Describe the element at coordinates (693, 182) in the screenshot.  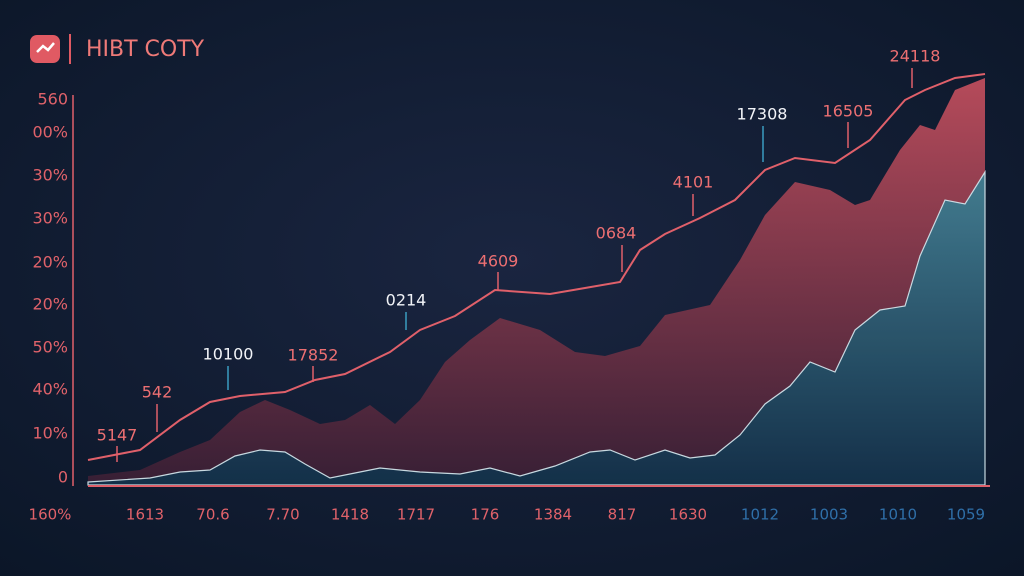
I see `annotation: 4101` at that location.